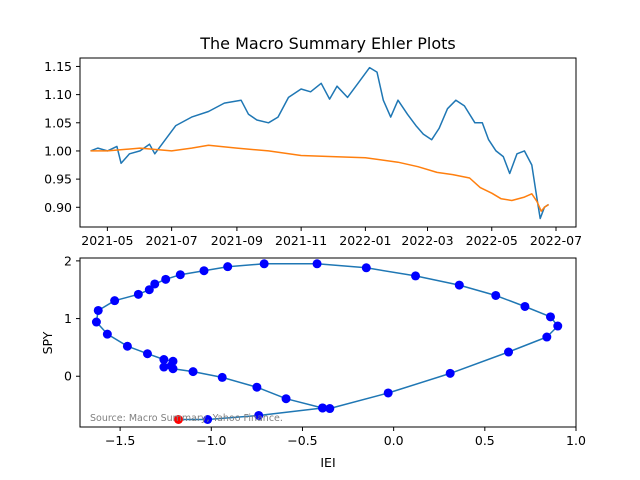 This screenshot has height=480, width=640. I want to click on top-y-tick-label: 1.10, so click(58, 94).